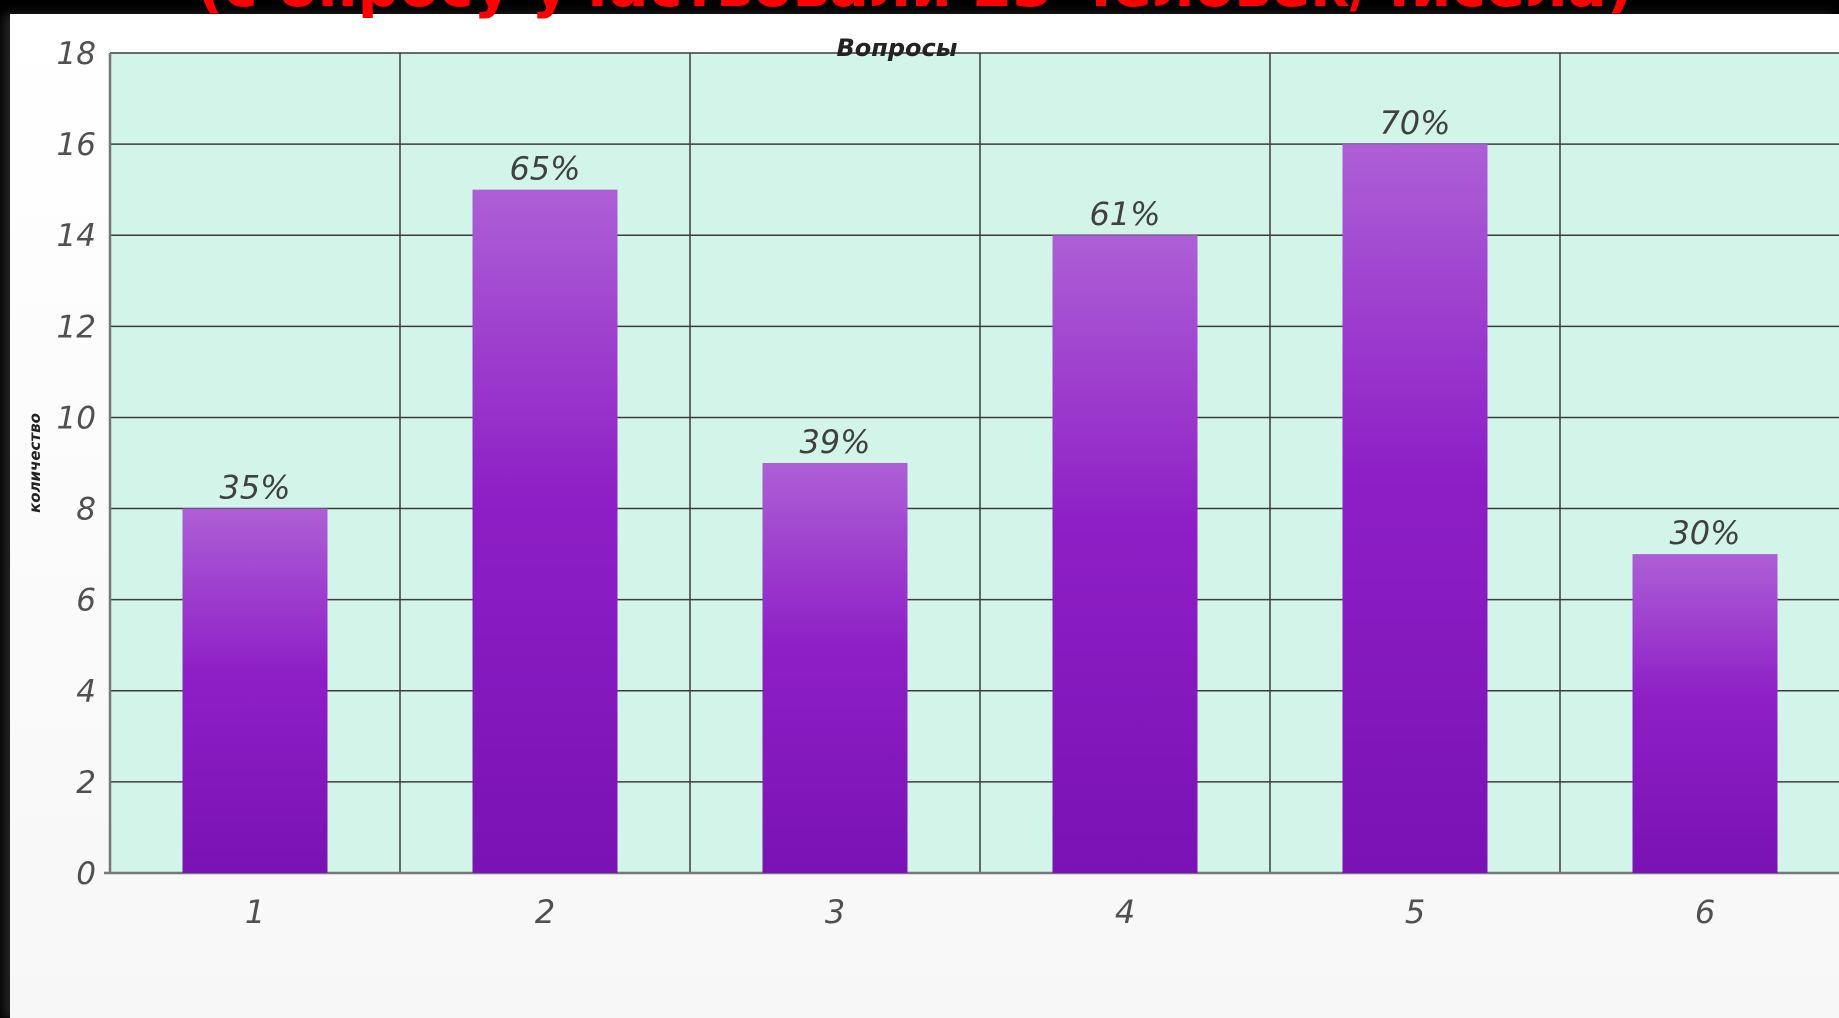 This screenshot has width=1839, height=1018. What do you see at coordinates (1415, 912) in the screenshot?
I see `x-tick-label-5: 5` at bounding box center [1415, 912].